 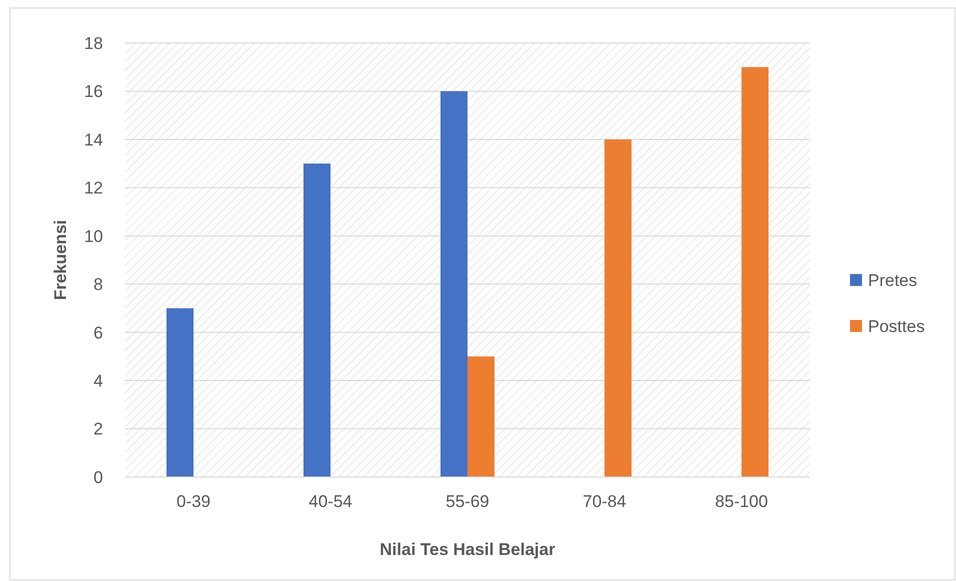 I want to click on y-tick-label: 12, so click(x=93, y=188).